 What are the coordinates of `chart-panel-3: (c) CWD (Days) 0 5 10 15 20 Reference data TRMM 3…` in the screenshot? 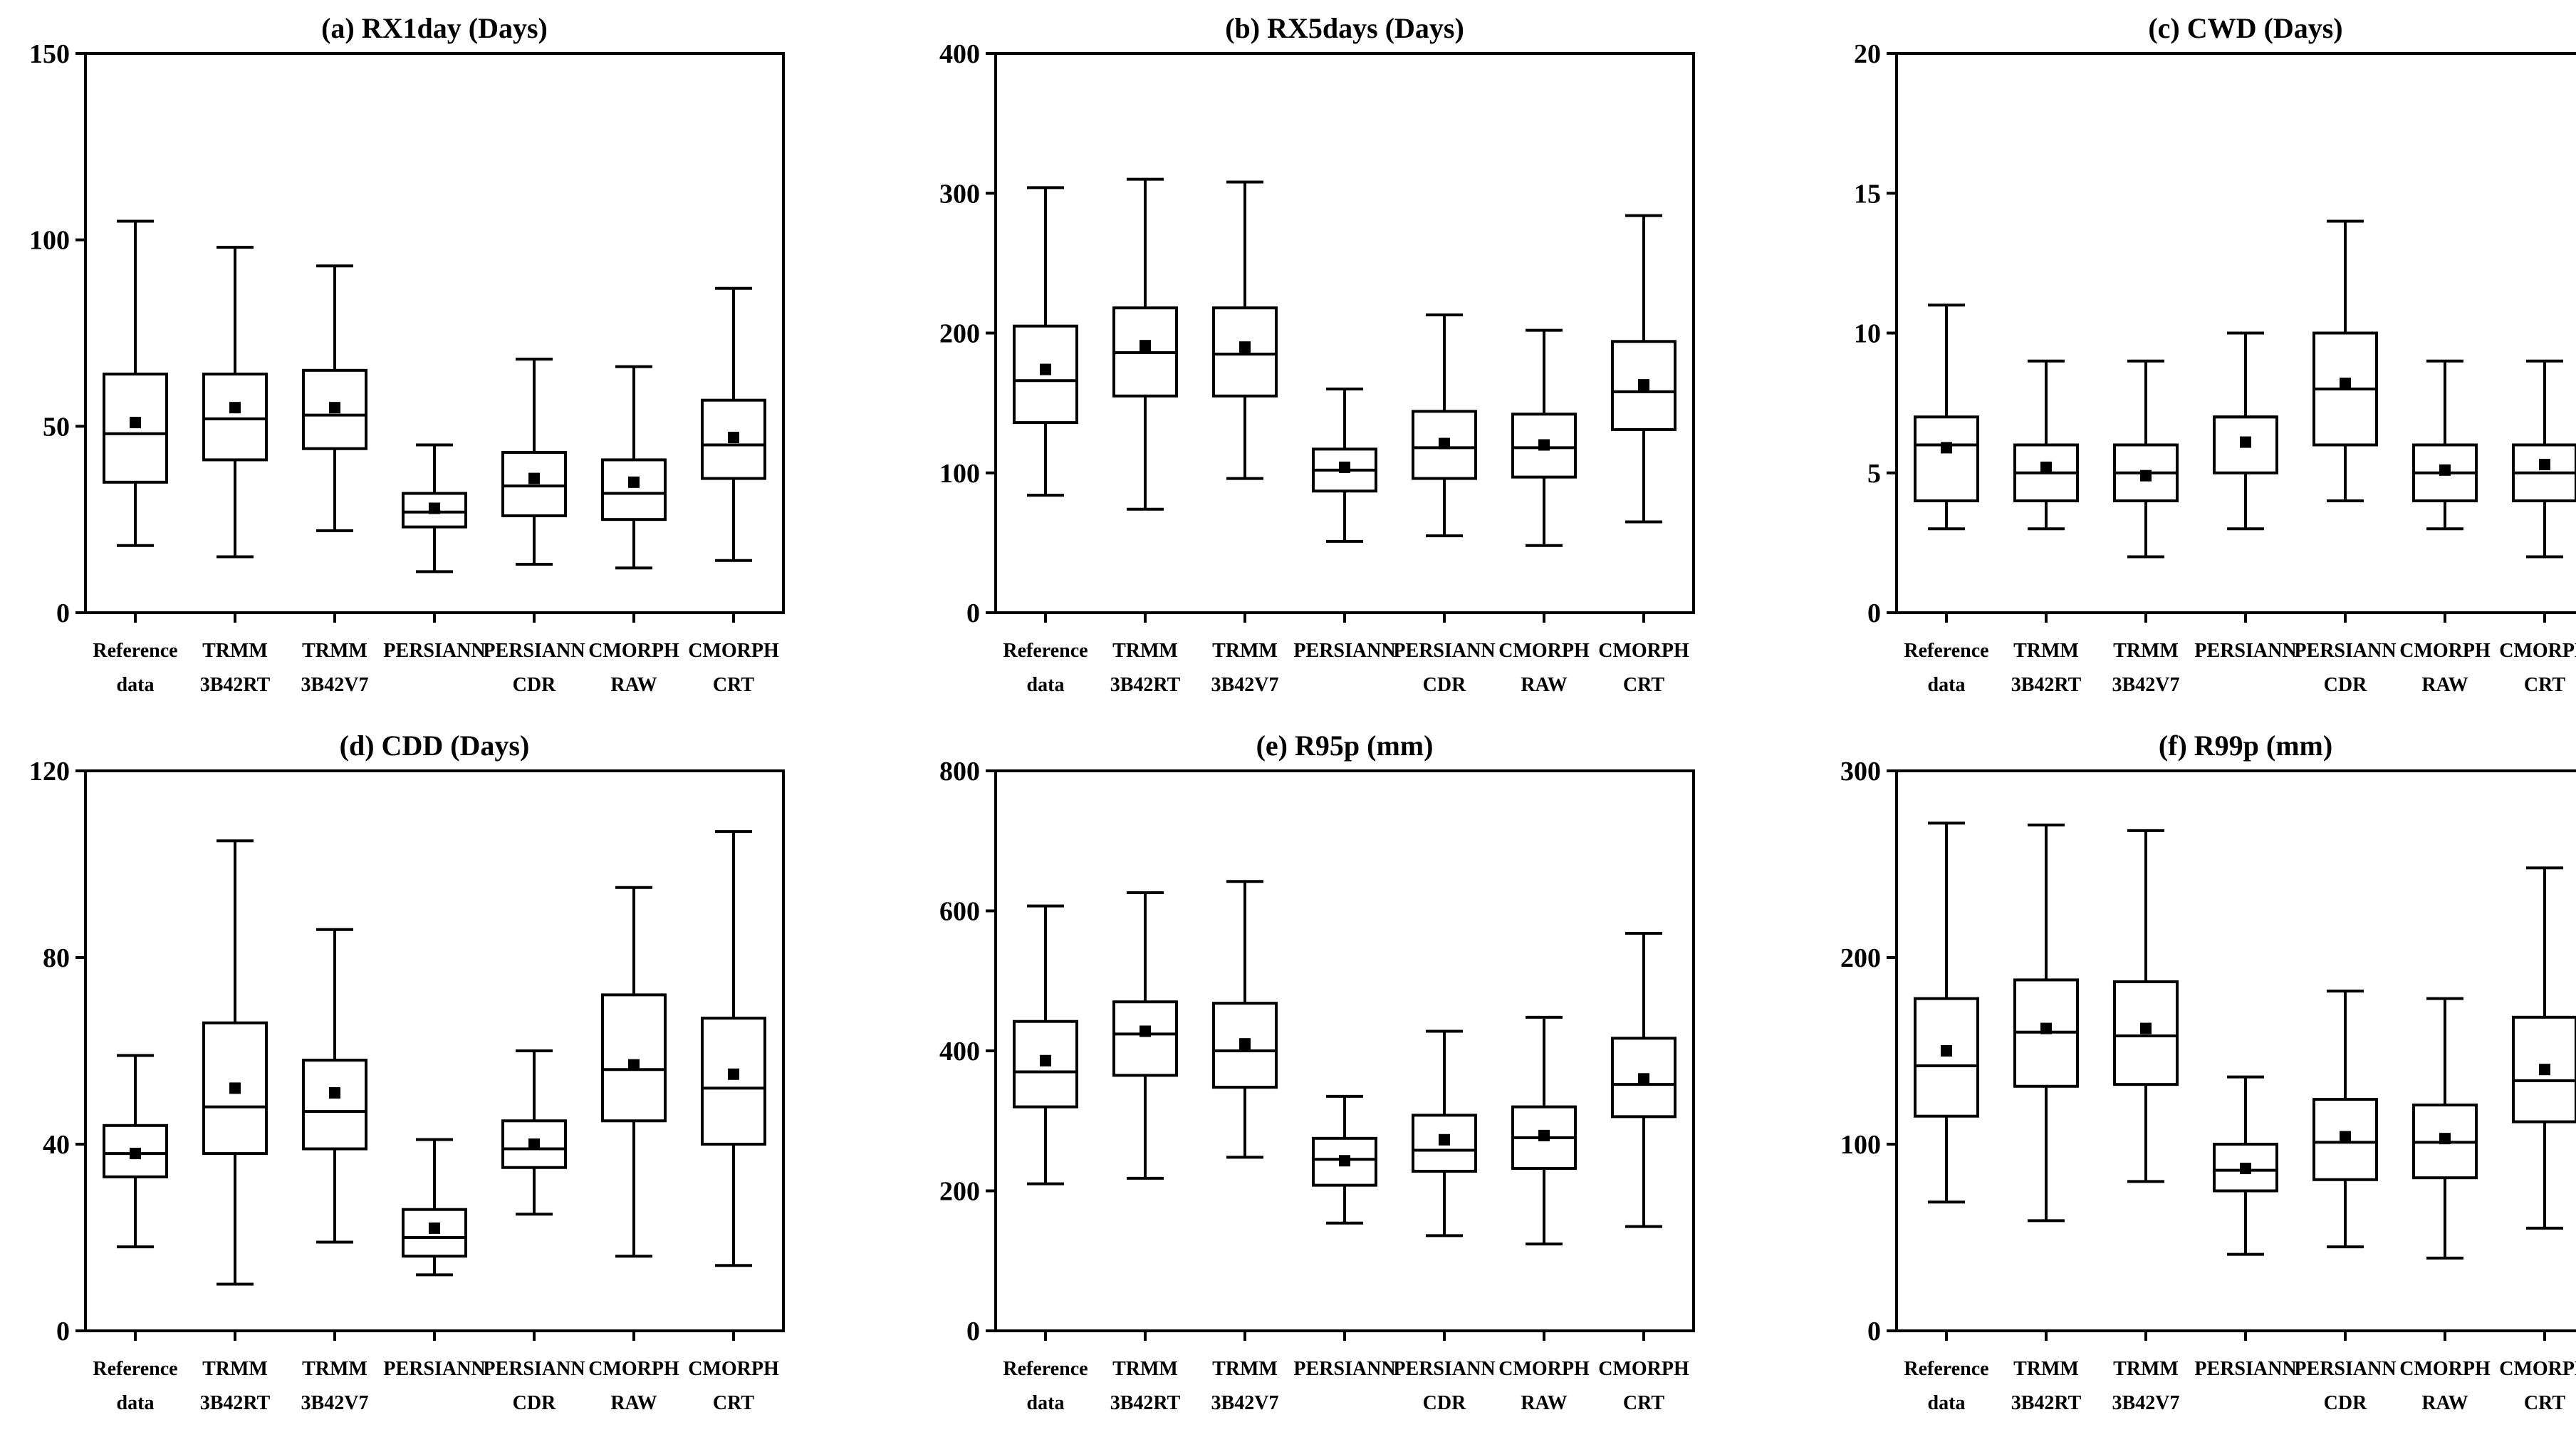 It's located at (2215, 354).